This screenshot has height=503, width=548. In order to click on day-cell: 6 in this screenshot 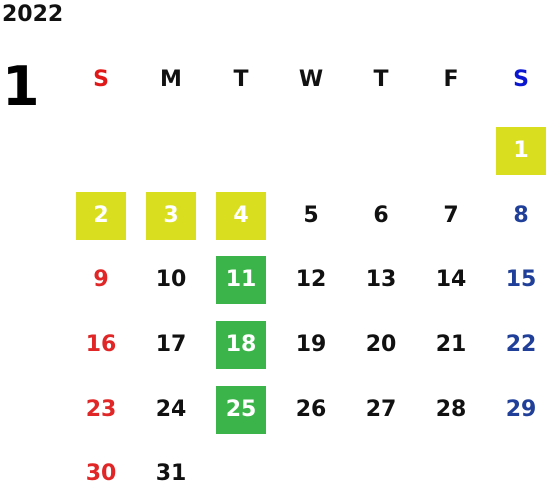, I will do `click(381, 215)`.